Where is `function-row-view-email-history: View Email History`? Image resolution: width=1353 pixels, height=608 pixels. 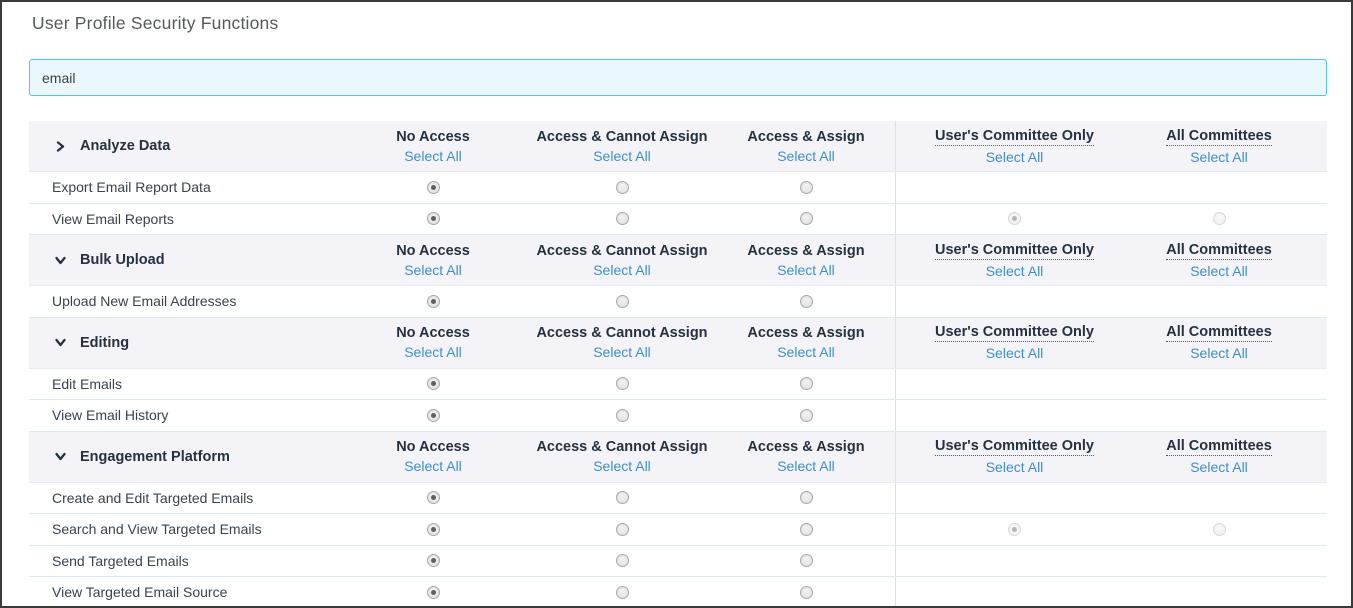 function-row-view-email-history: View Email History is located at coordinates (678, 416).